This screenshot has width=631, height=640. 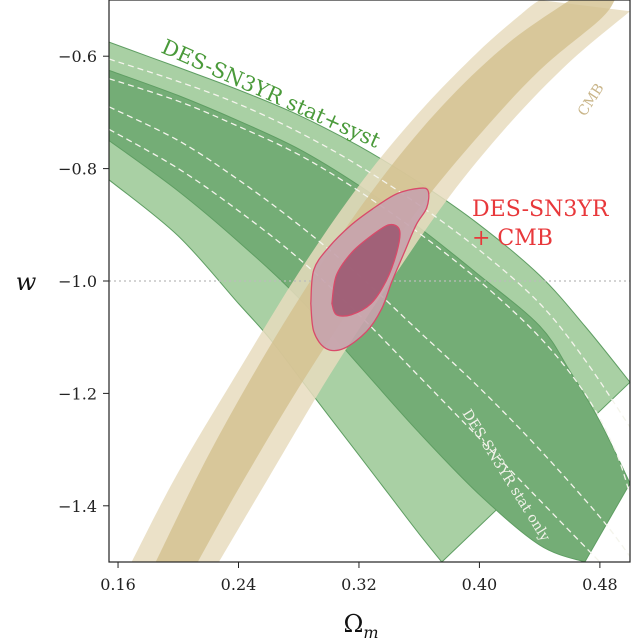 What do you see at coordinates (239, 584) in the screenshot?
I see `x-tick-label: 0.24` at bounding box center [239, 584].